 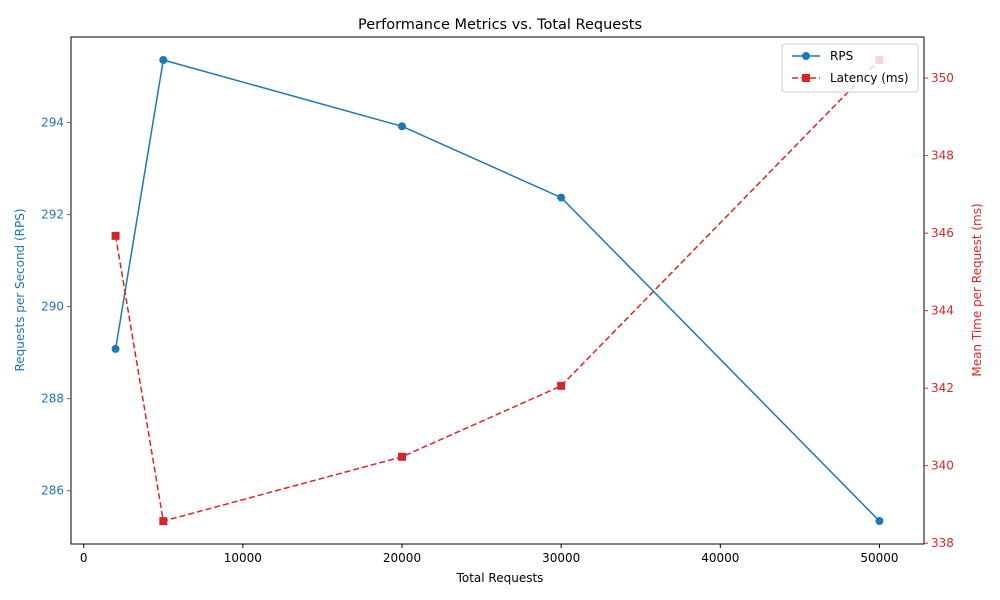 What do you see at coordinates (942, 466) in the screenshot?
I see `right-y-tick-label: 340` at bounding box center [942, 466].